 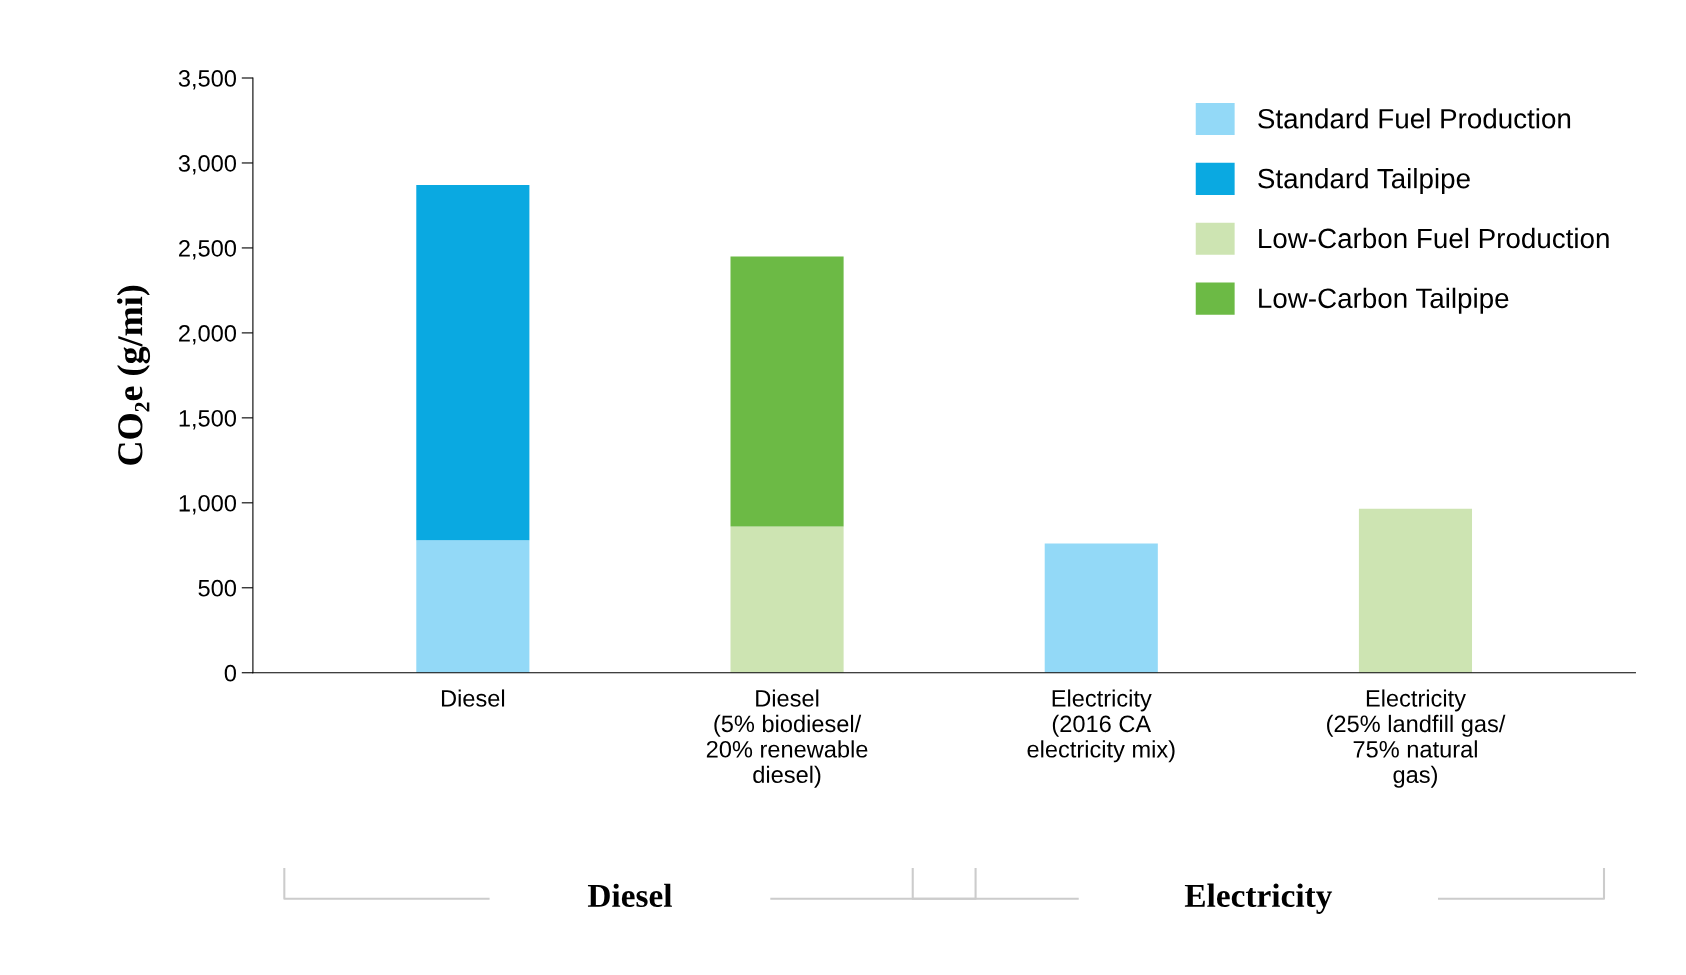 What do you see at coordinates (1416, 738) in the screenshot?
I see `x-tick-label: Electricity (25% landfill gas/ 75% natural gas)` at bounding box center [1416, 738].